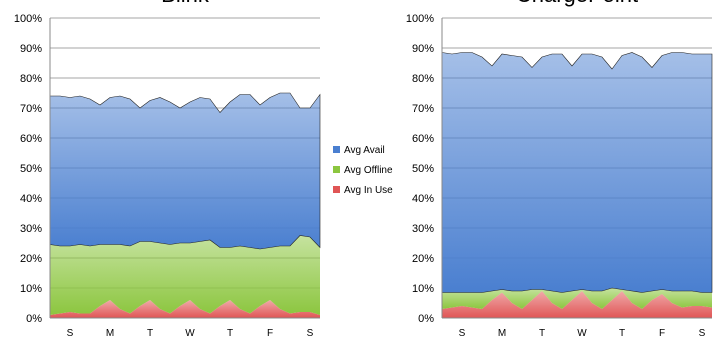 Image resolution: width=725 pixels, height=338 pixels. I want to click on chart-title: Blink, so click(185, 3).